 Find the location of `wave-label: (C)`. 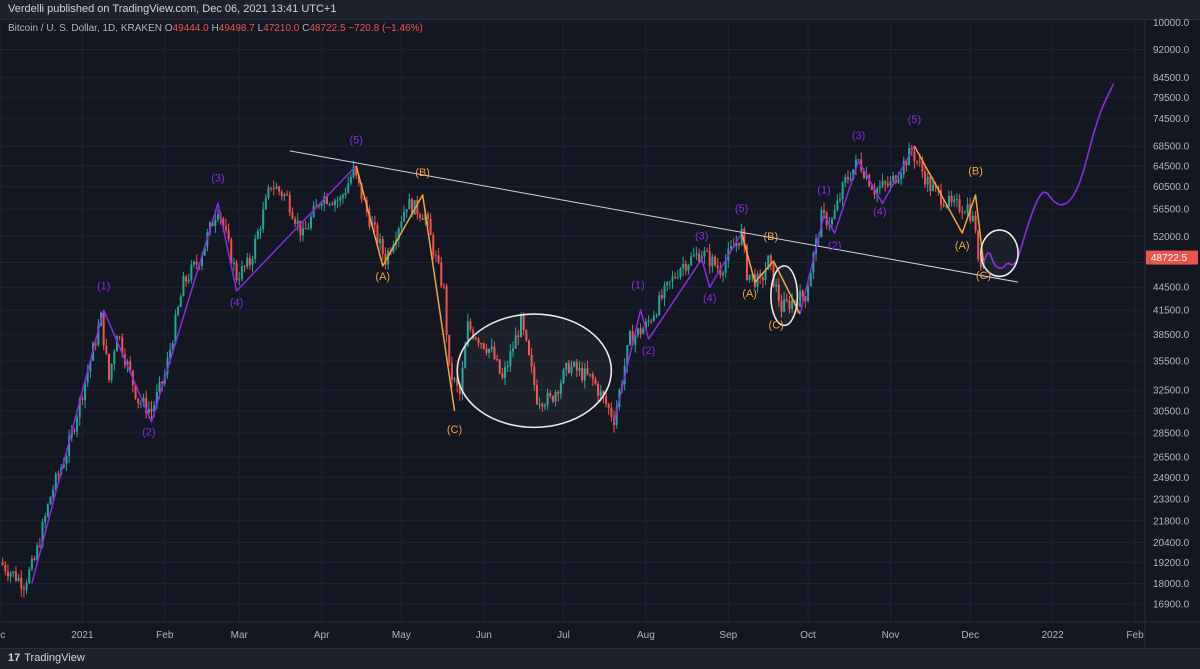

wave-label: (C) is located at coordinates (983, 276).